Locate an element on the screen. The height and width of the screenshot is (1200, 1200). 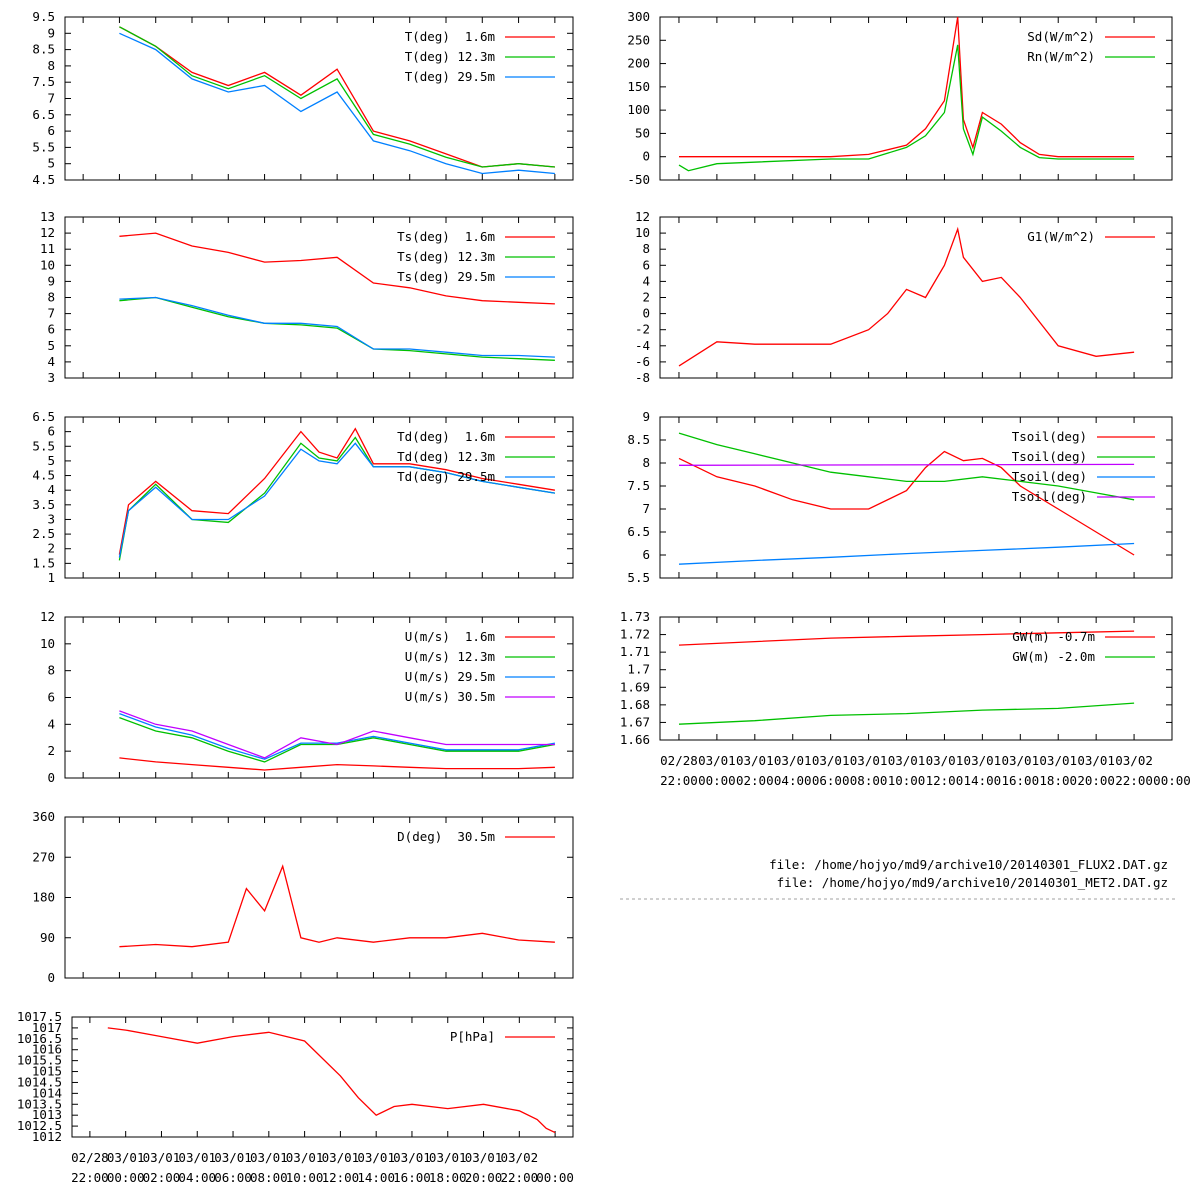
y-tick-label-1-68: 1.68 is located at coordinates (635, 704).